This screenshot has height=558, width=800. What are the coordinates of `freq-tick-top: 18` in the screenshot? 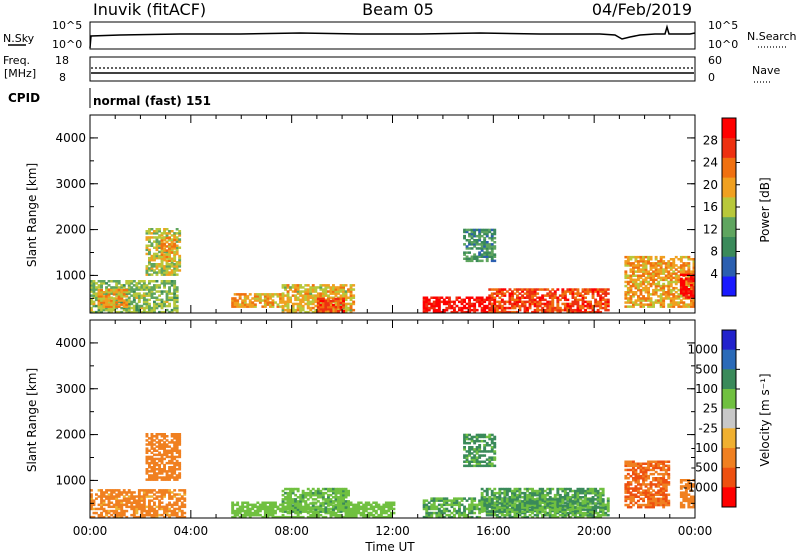 It's located at (62, 60).